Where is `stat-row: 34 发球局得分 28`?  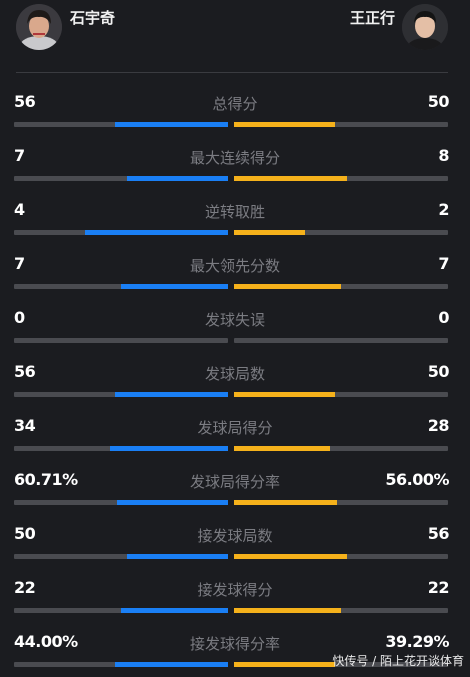
stat-row: 34 发球局得分 28 is located at coordinates (235, 434).